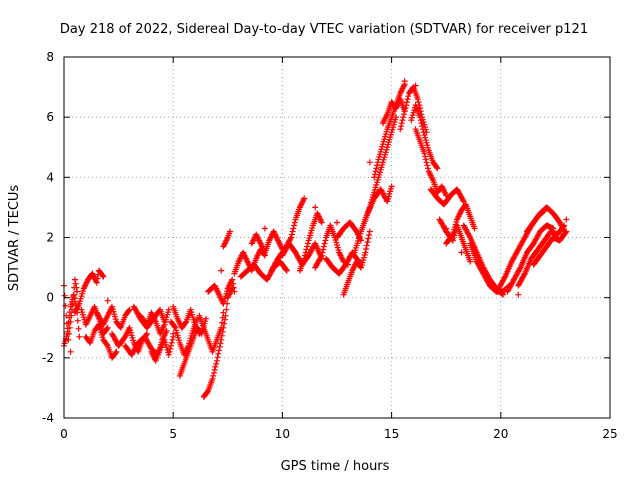  What do you see at coordinates (50, 177) in the screenshot?
I see `y-tick-label: 4` at bounding box center [50, 177].